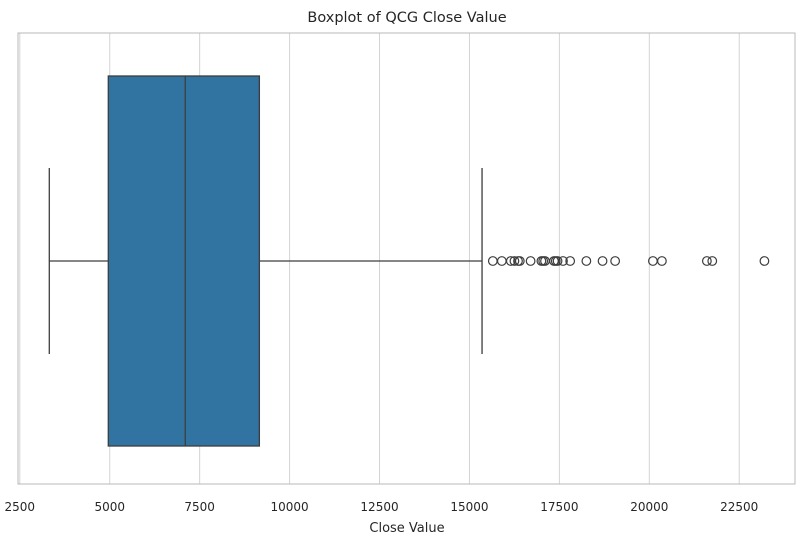 Image resolution: width=804 pixels, height=545 pixels. I want to click on x-tick-label: 17500, so click(559, 507).